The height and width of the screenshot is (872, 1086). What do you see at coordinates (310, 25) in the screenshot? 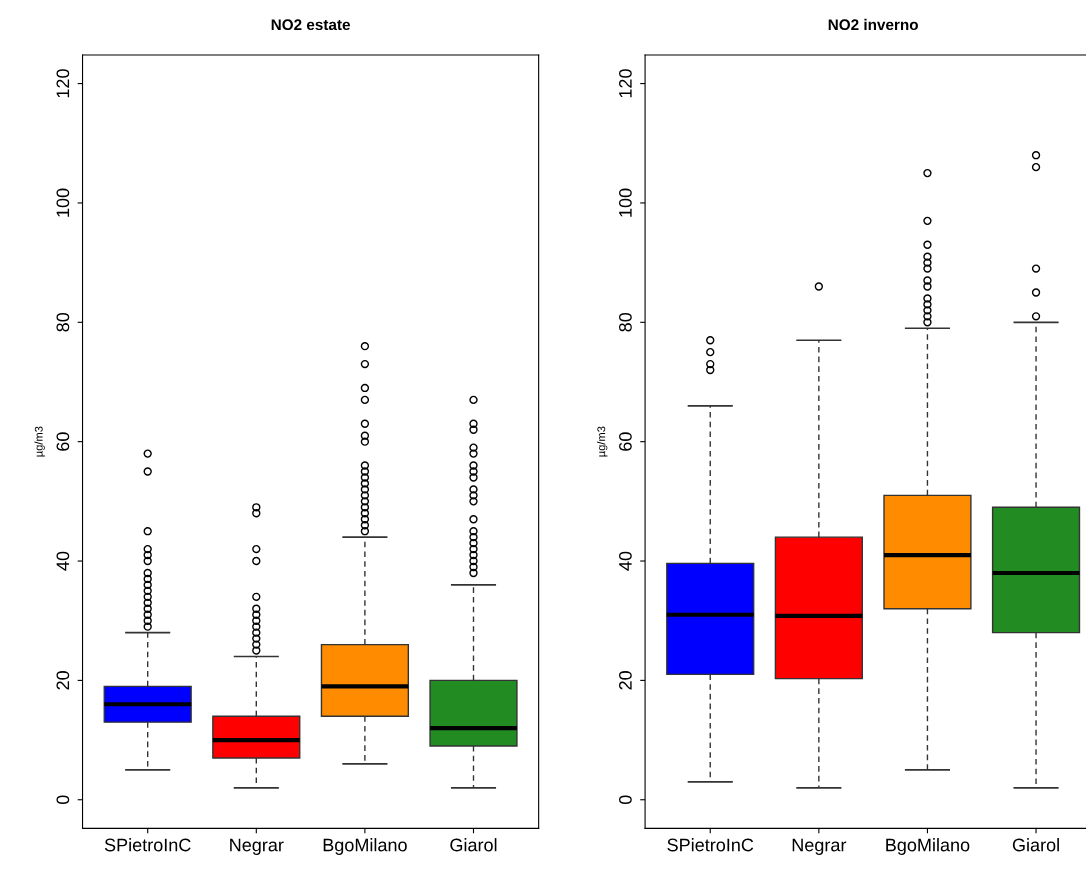
I see `chart-title: NO2 estate` at bounding box center [310, 25].